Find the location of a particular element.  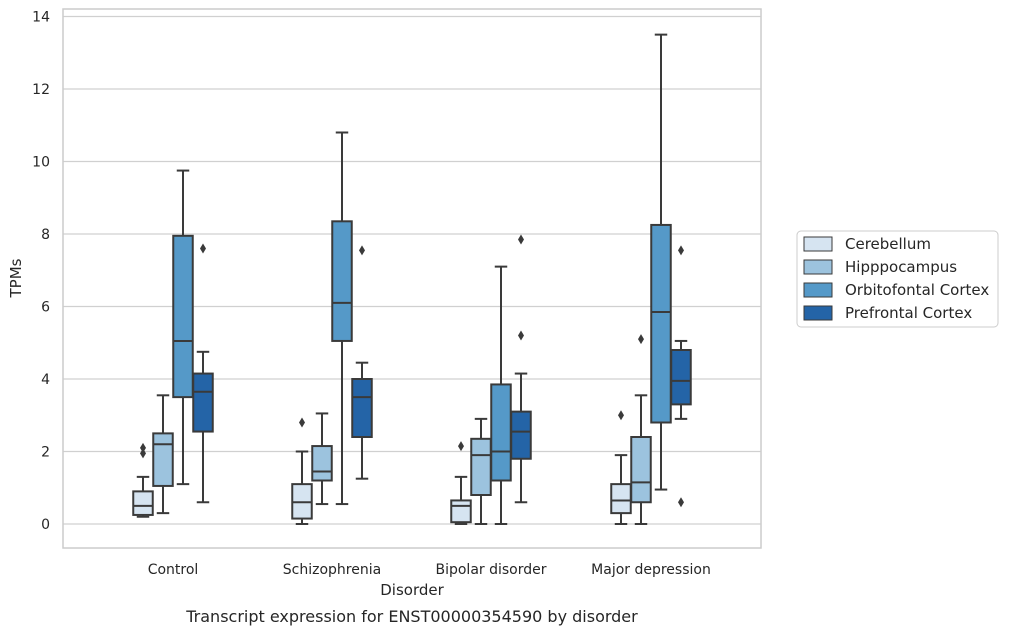

x-tick-label: Bipolar disorder is located at coordinates (490, 570).